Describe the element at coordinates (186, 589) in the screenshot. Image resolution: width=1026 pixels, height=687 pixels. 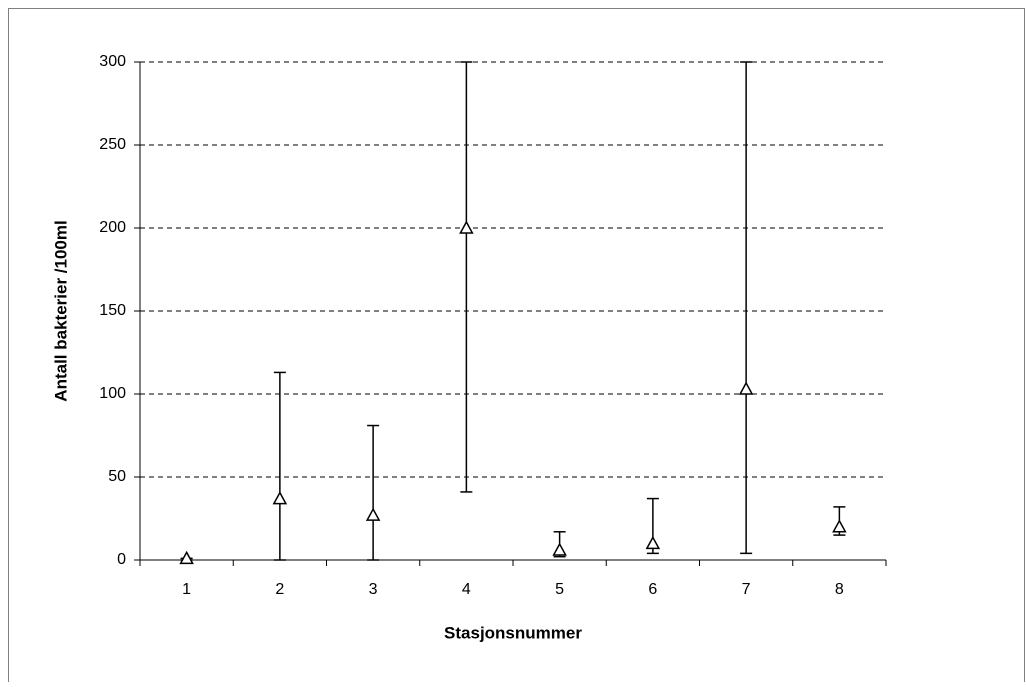
I see `x-tick-label: 1` at that location.